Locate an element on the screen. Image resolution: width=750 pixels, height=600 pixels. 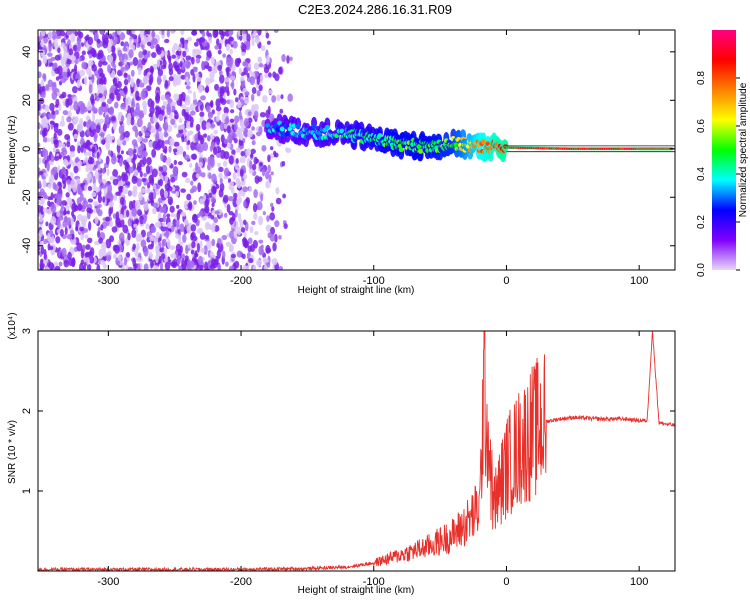
colorbar-tick-label: 0.8 is located at coordinates (701, 78).